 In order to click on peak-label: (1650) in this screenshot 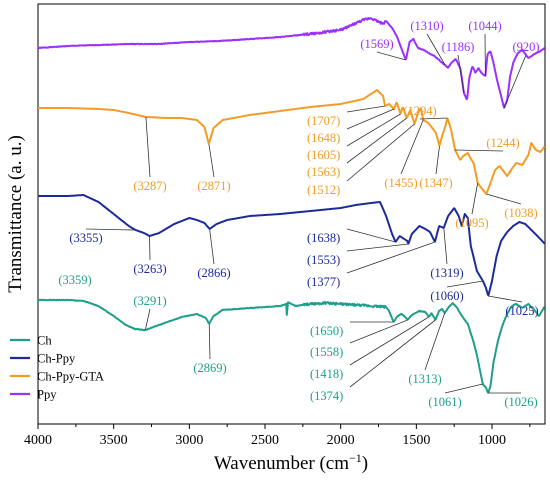, I will do `click(326, 331)`.